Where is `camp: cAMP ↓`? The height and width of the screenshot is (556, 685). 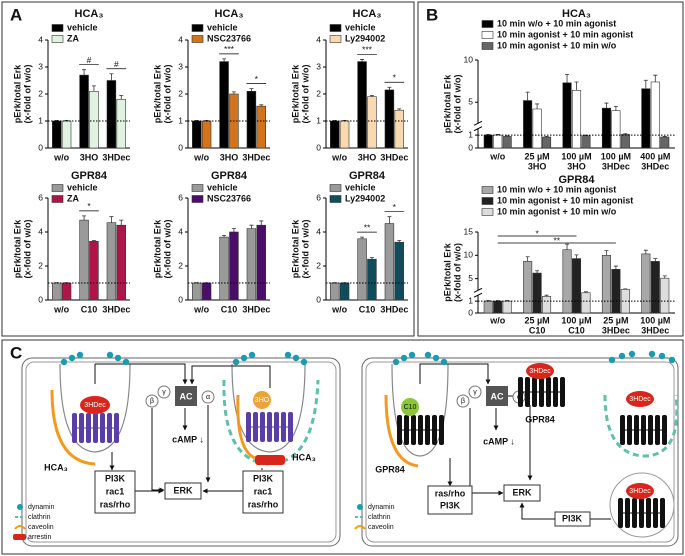 camp: cAMP ↓ is located at coordinates (188, 439).